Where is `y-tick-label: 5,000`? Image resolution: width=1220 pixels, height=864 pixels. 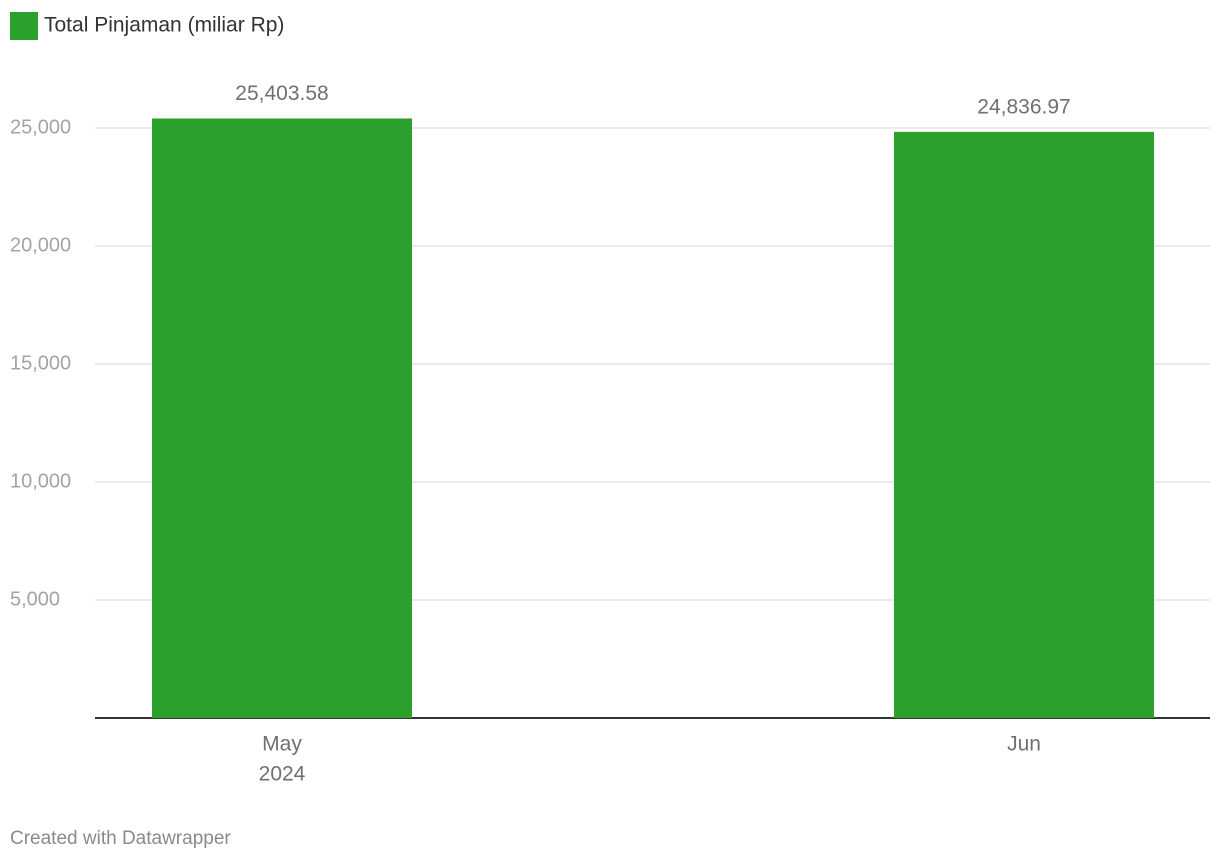
y-tick-label: 5,000 is located at coordinates (35, 599).